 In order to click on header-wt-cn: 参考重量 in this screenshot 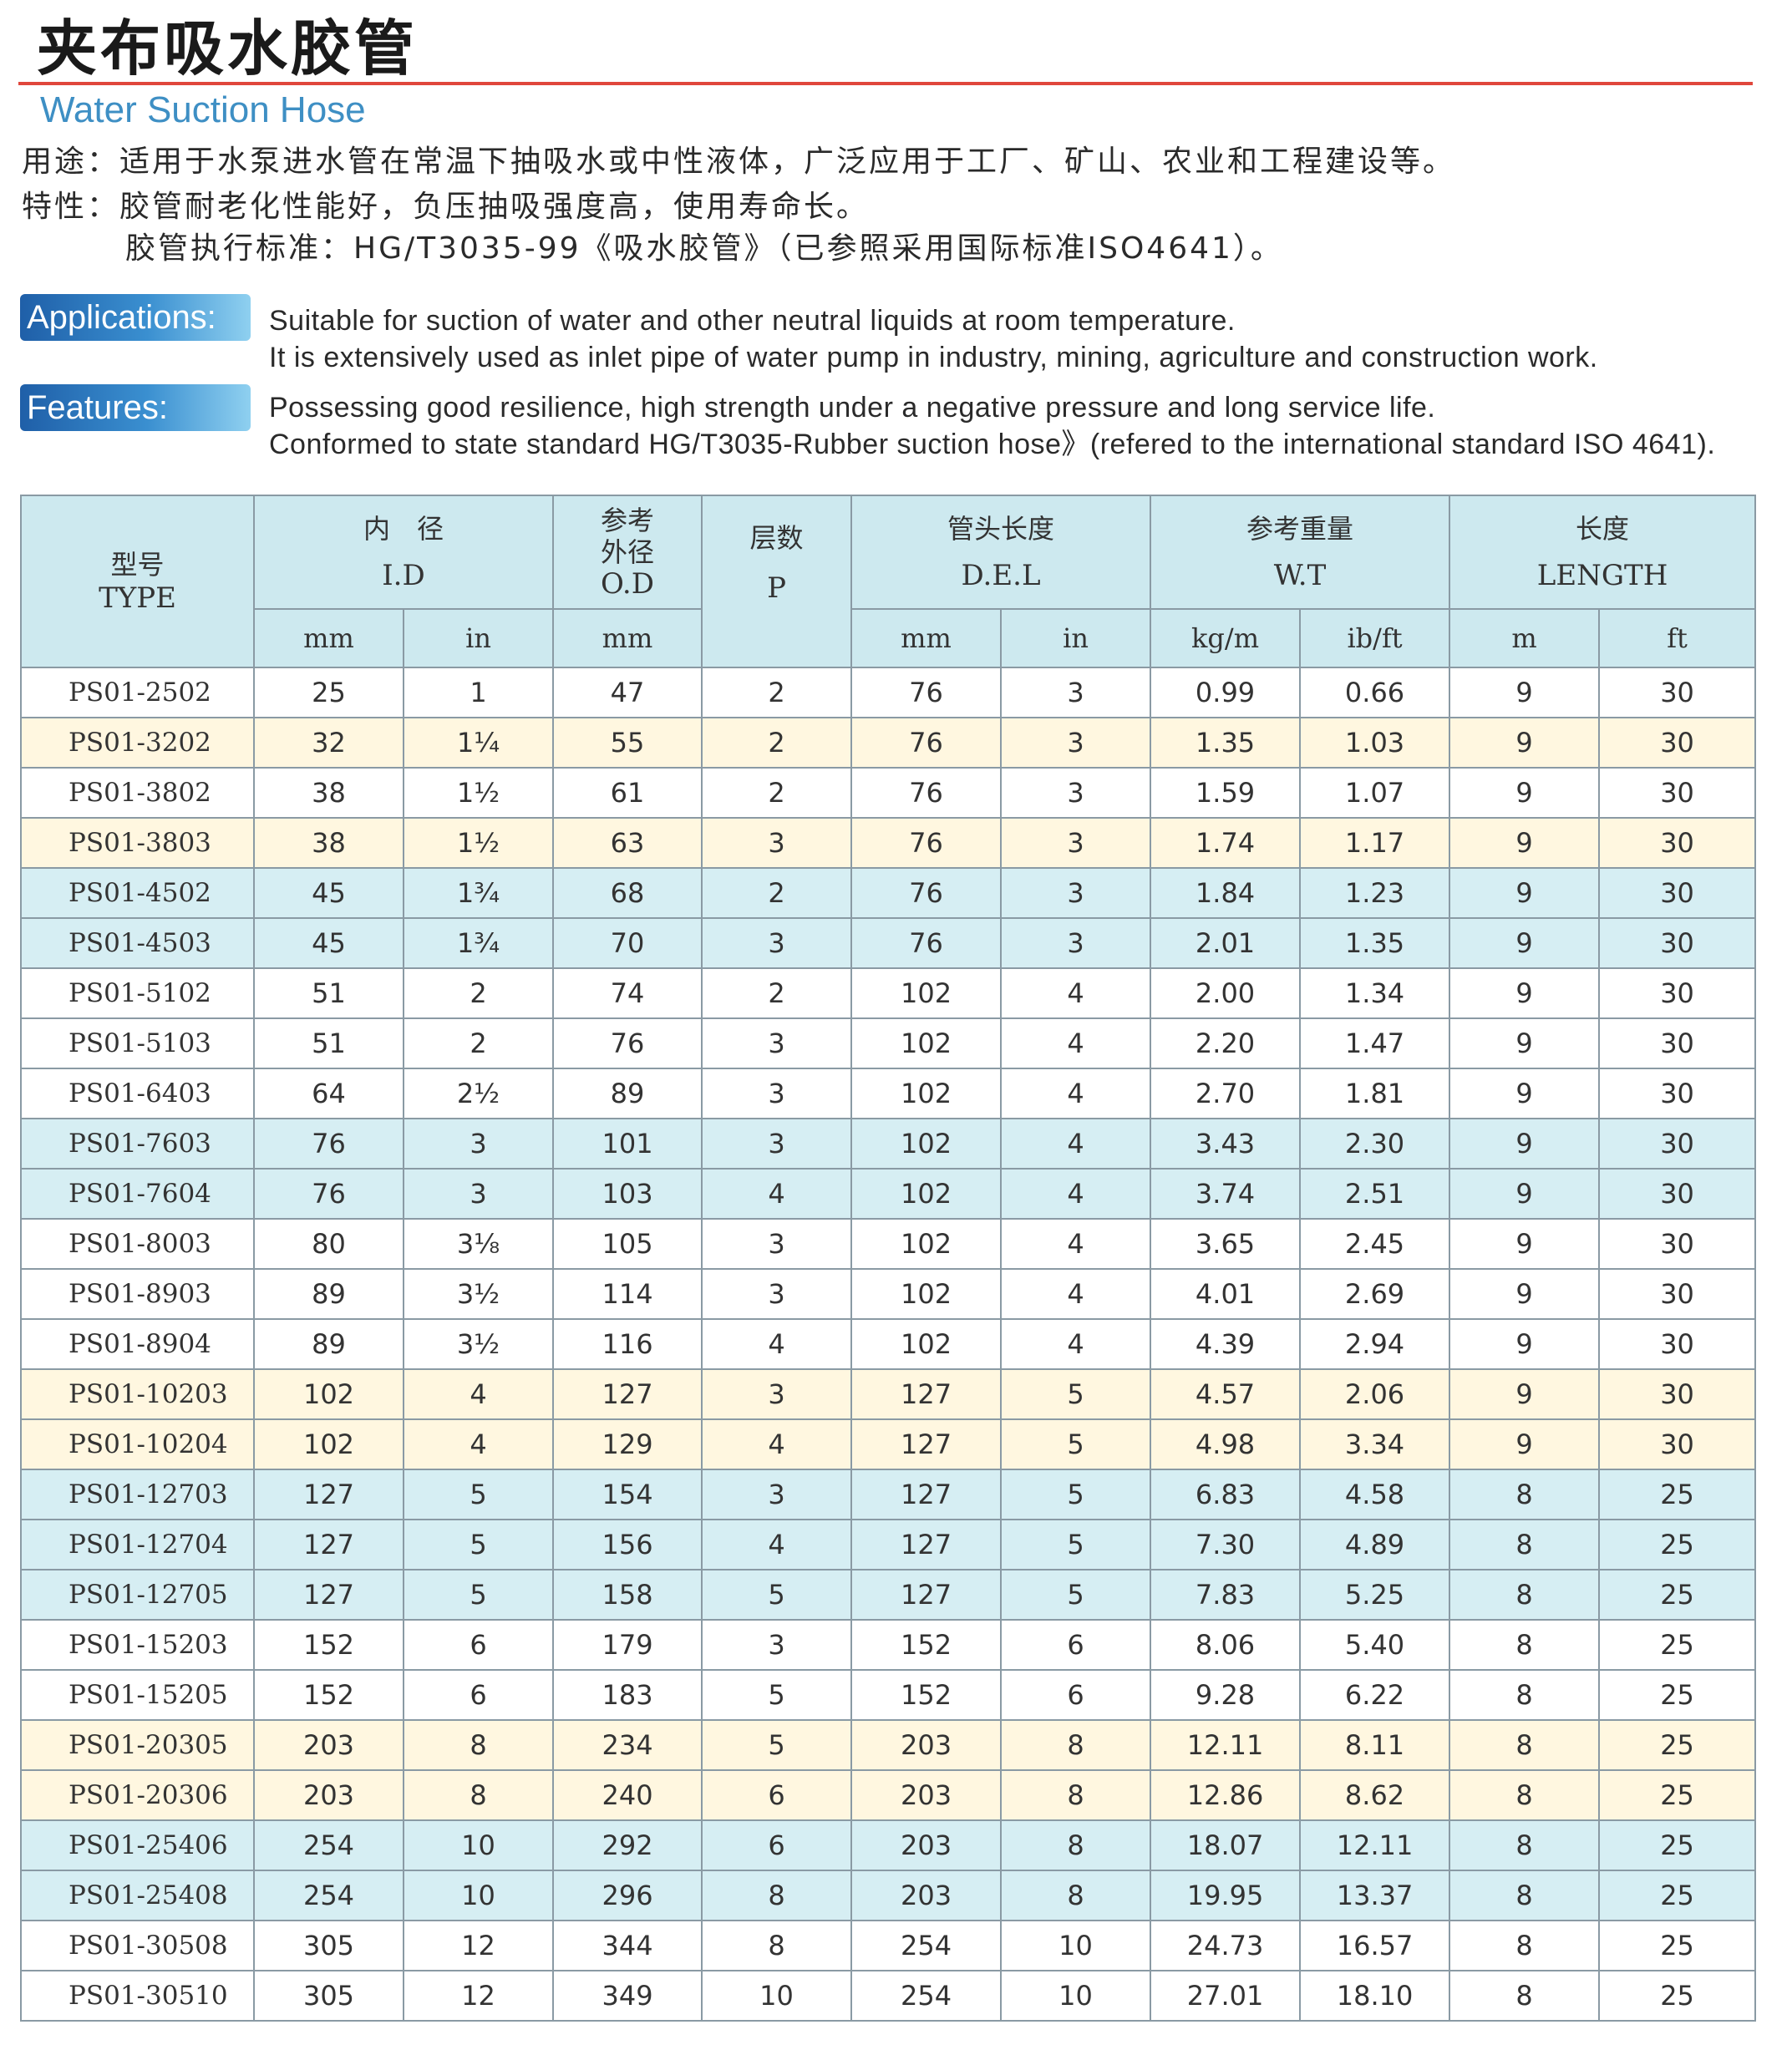, I will do `click(1300, 529)`.